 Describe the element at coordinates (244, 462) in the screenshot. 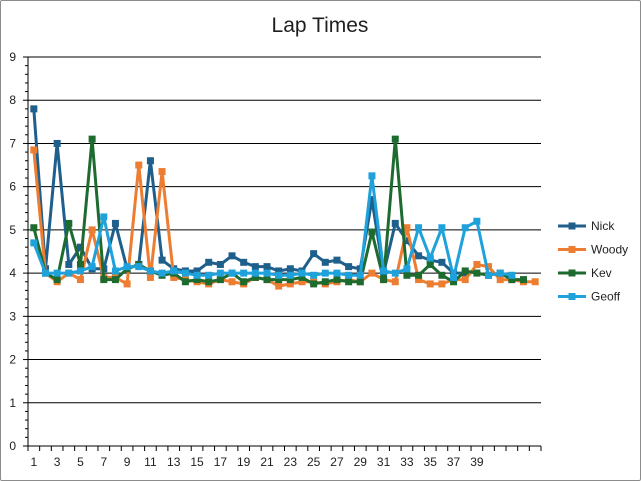

I see `x-tick-label: 19` at that location.